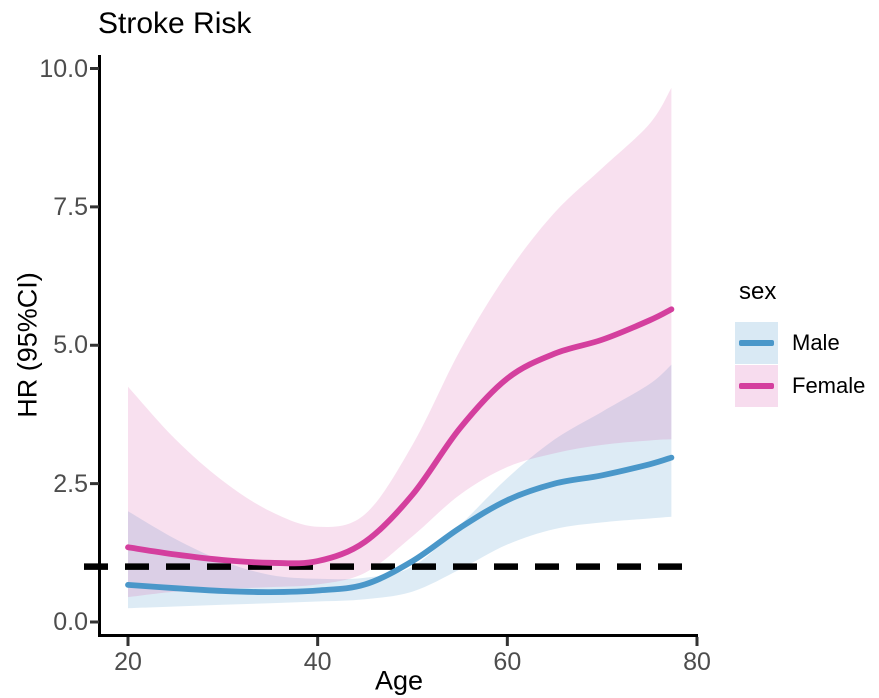  Describe the element at coordinates (399, 680) in the screenshot. I see `x-axis-title: Age` at that location.